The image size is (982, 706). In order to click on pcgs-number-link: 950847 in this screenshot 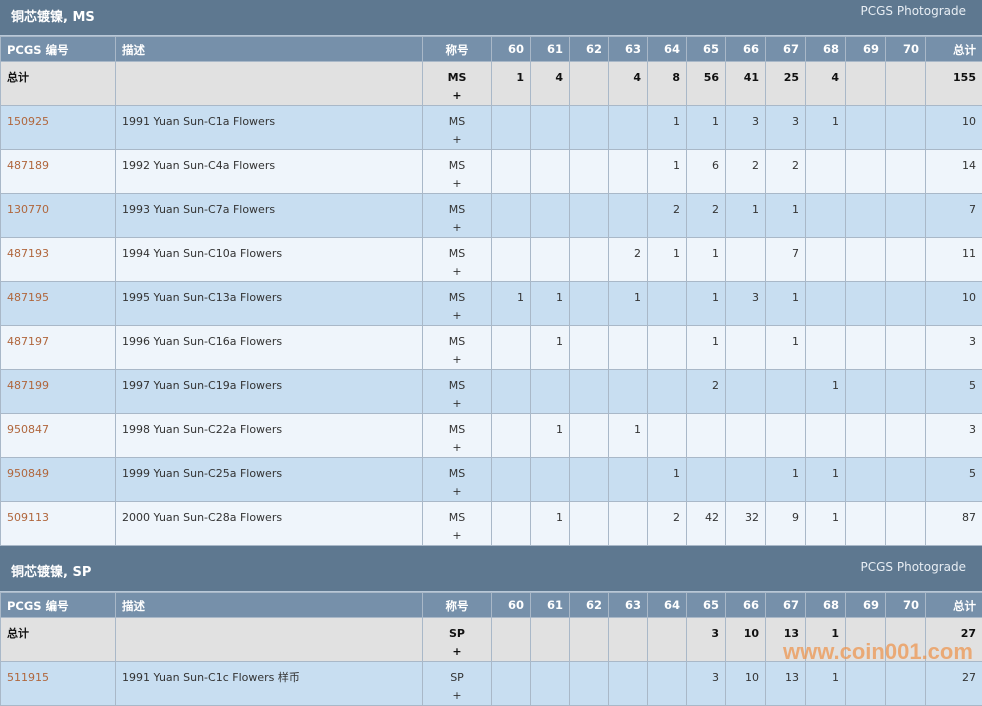, I will do `click(28, 429)`.